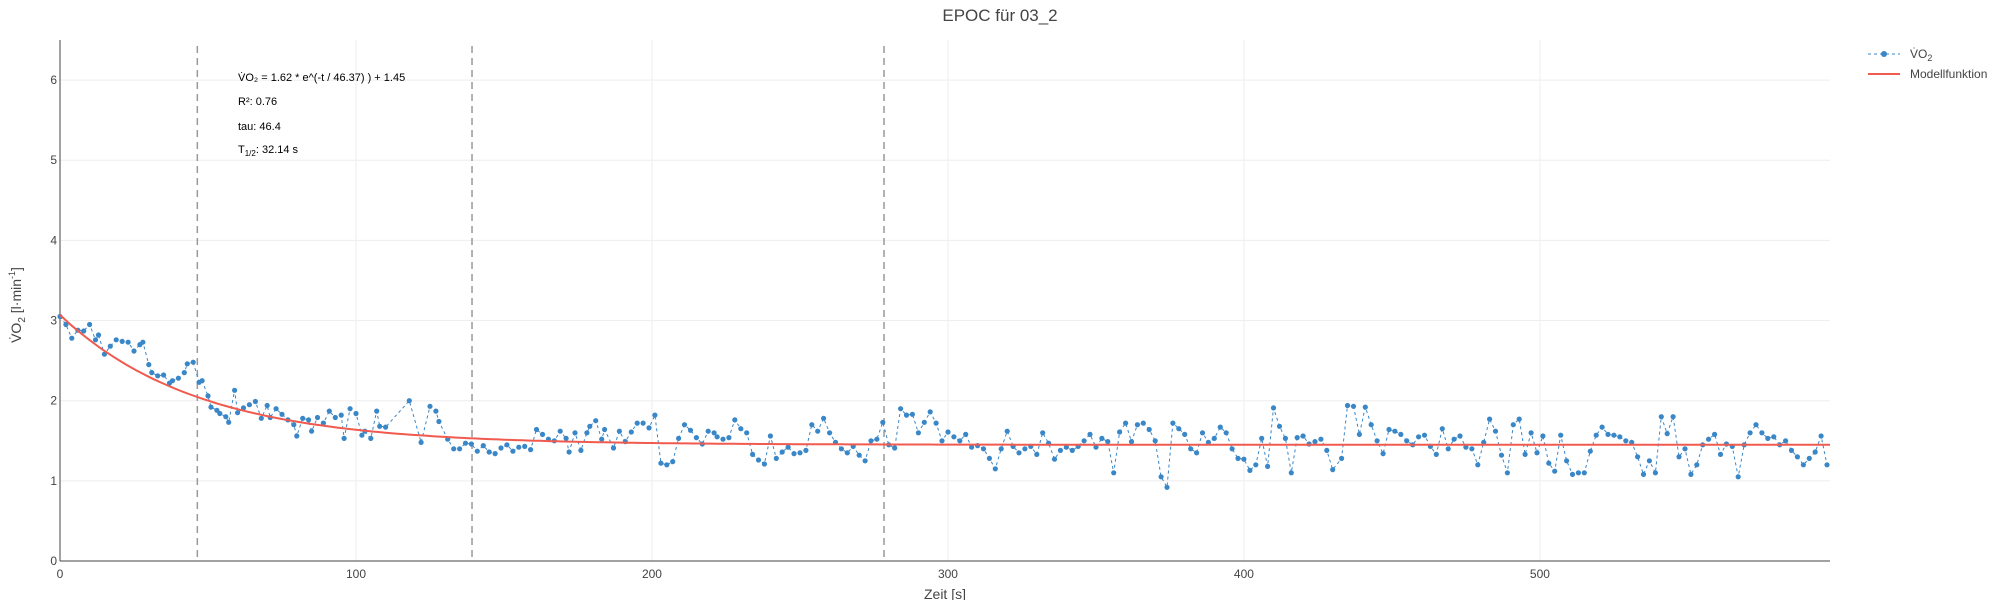  What do you see at coordinates (948, 574) in the screenshot?
I see `x-tick-label: 300` at bounding box center [948, 574].